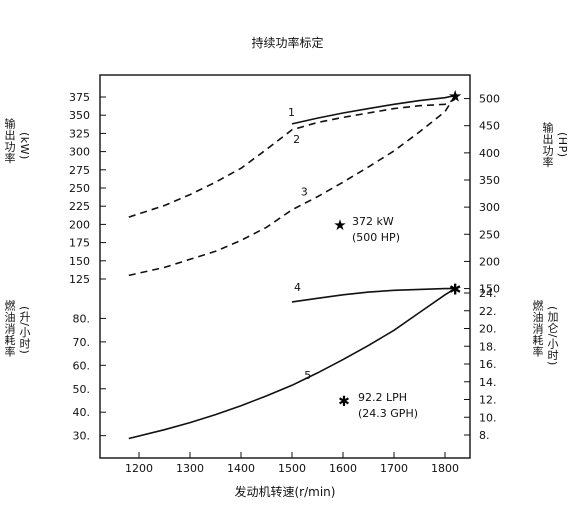 This screenshot has width=575, height=507. I want to click on power-left-axis-label: 输出功率, so click(9, 141).